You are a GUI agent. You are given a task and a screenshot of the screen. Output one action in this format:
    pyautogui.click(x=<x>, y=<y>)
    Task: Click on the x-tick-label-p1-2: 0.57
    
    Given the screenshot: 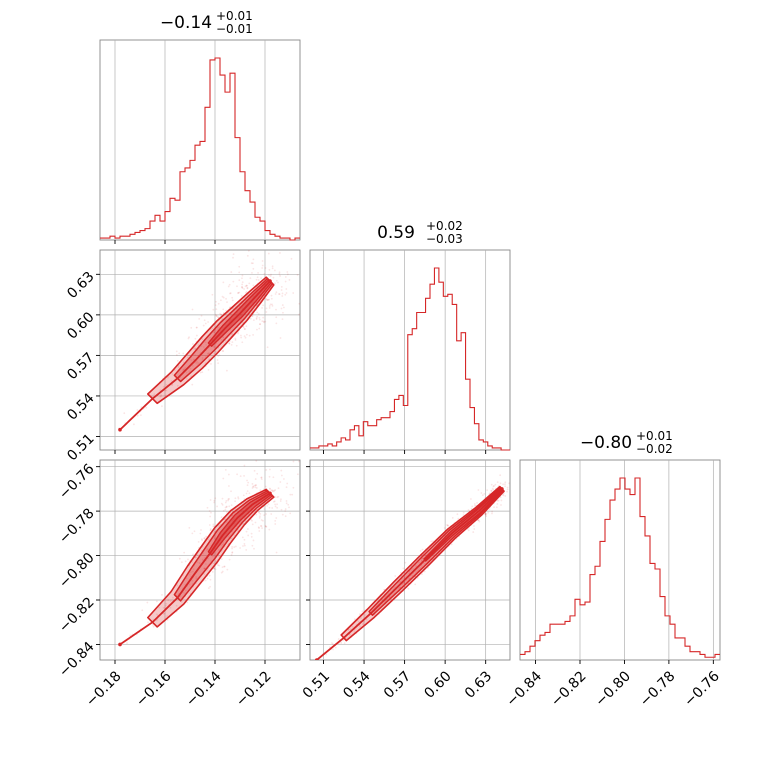 What is the action you would take?
    pyautogui.click(x=397, y=684)
    